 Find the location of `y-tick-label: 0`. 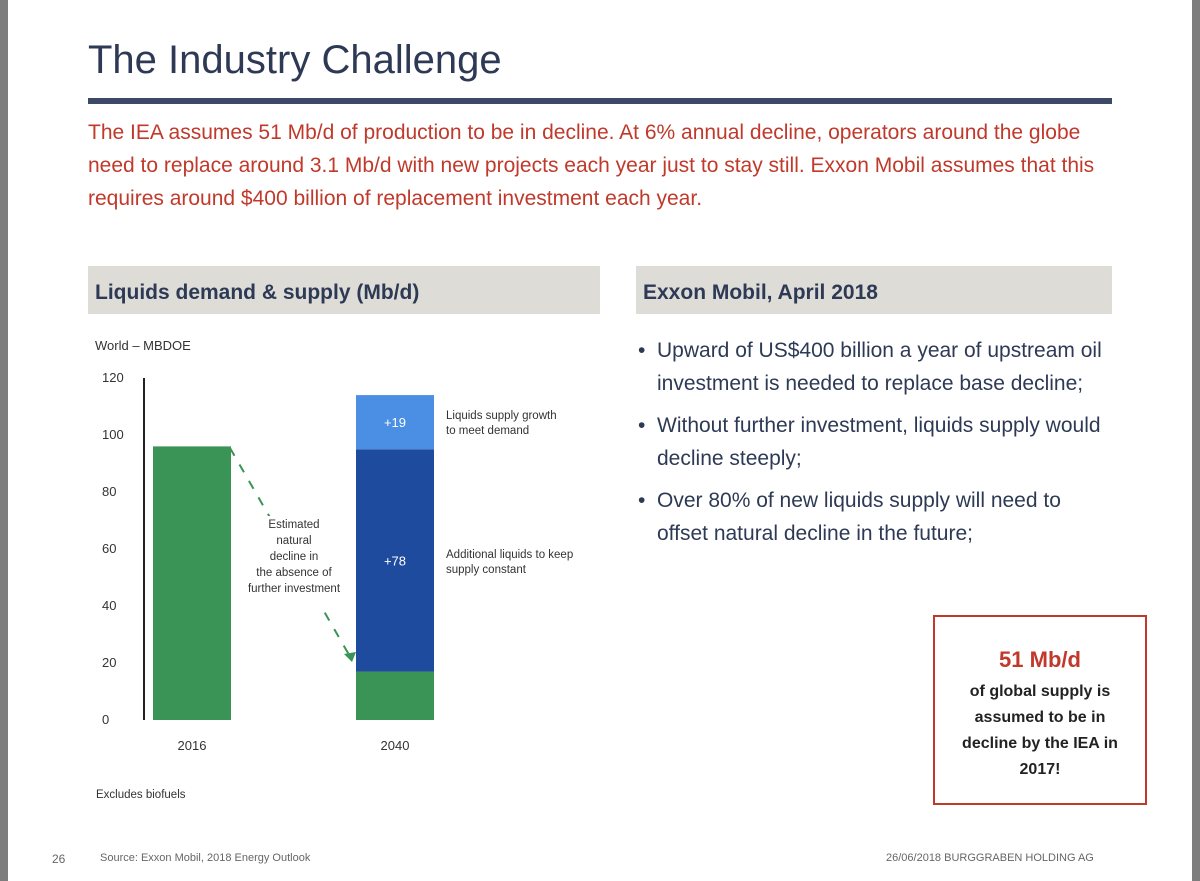

y-tick-label: 0 is located at coordinates (105, 719).